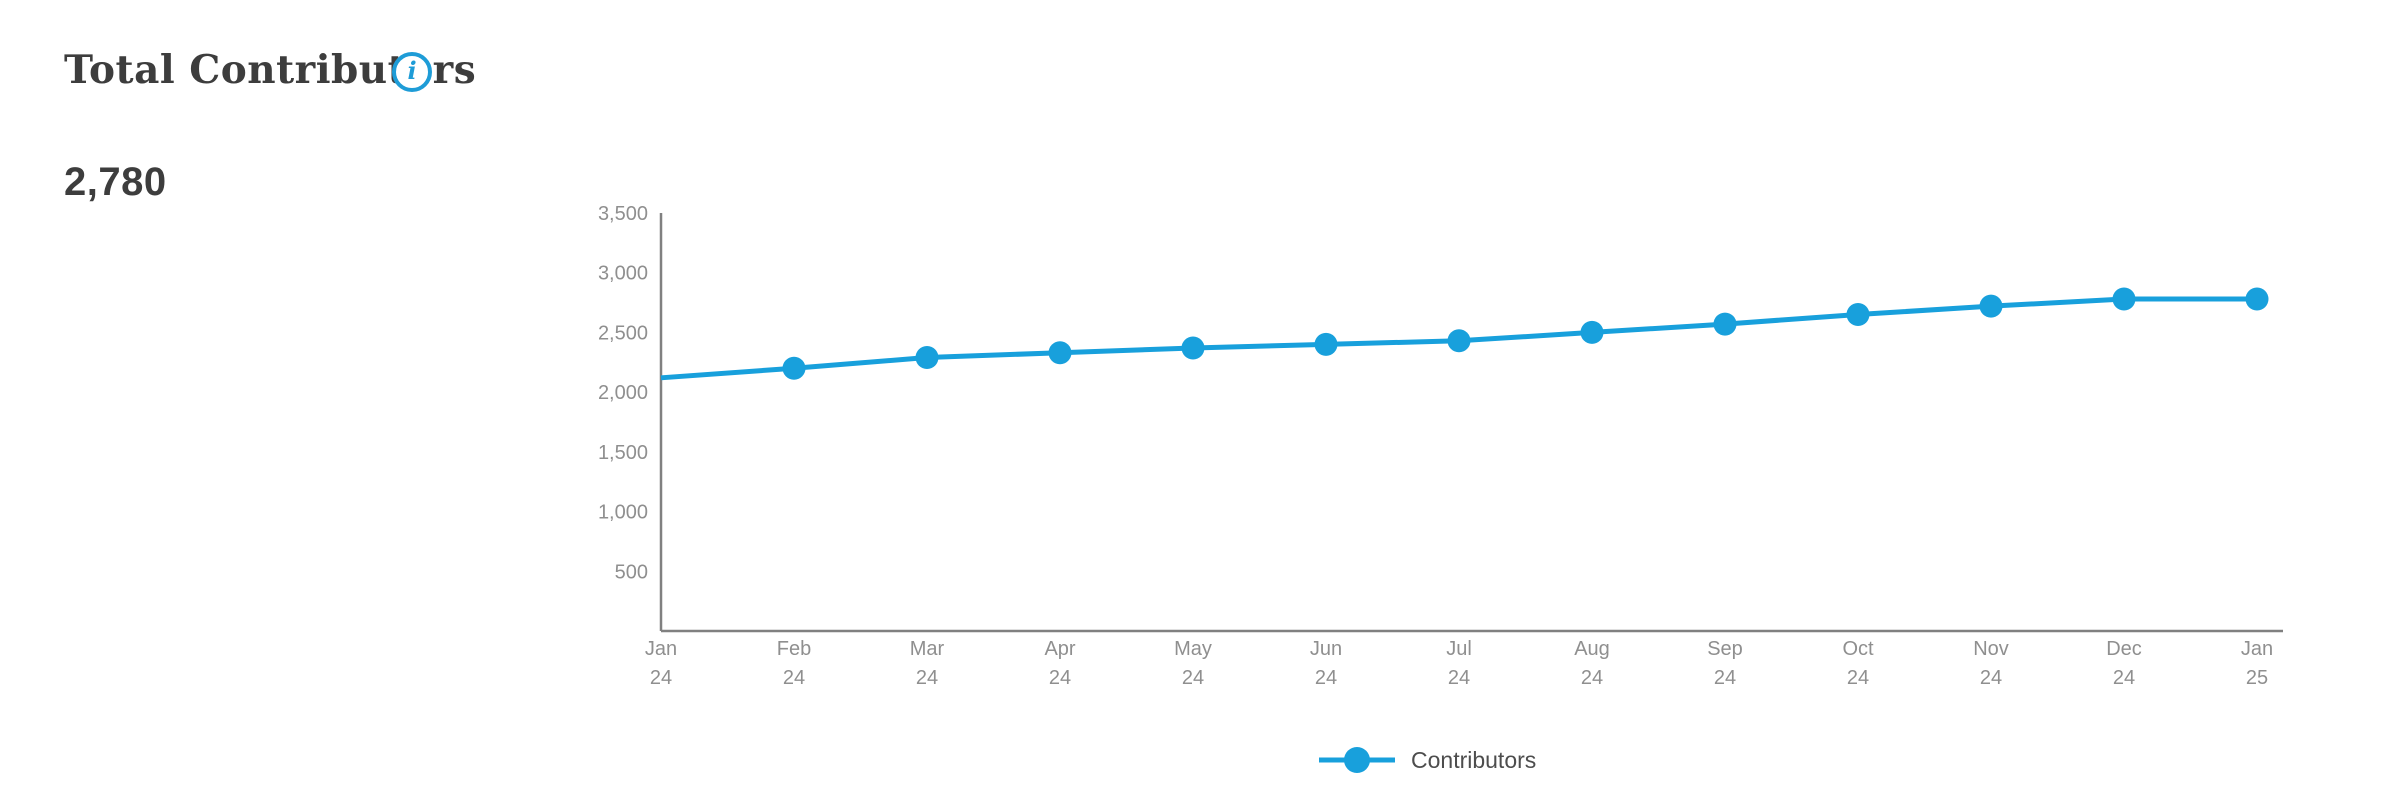 The image size is (2398, 812). Describe the element at coordinates (2124, 663) in the screenshot. I see `x-axis-tick-label: Dec 24` at that location.